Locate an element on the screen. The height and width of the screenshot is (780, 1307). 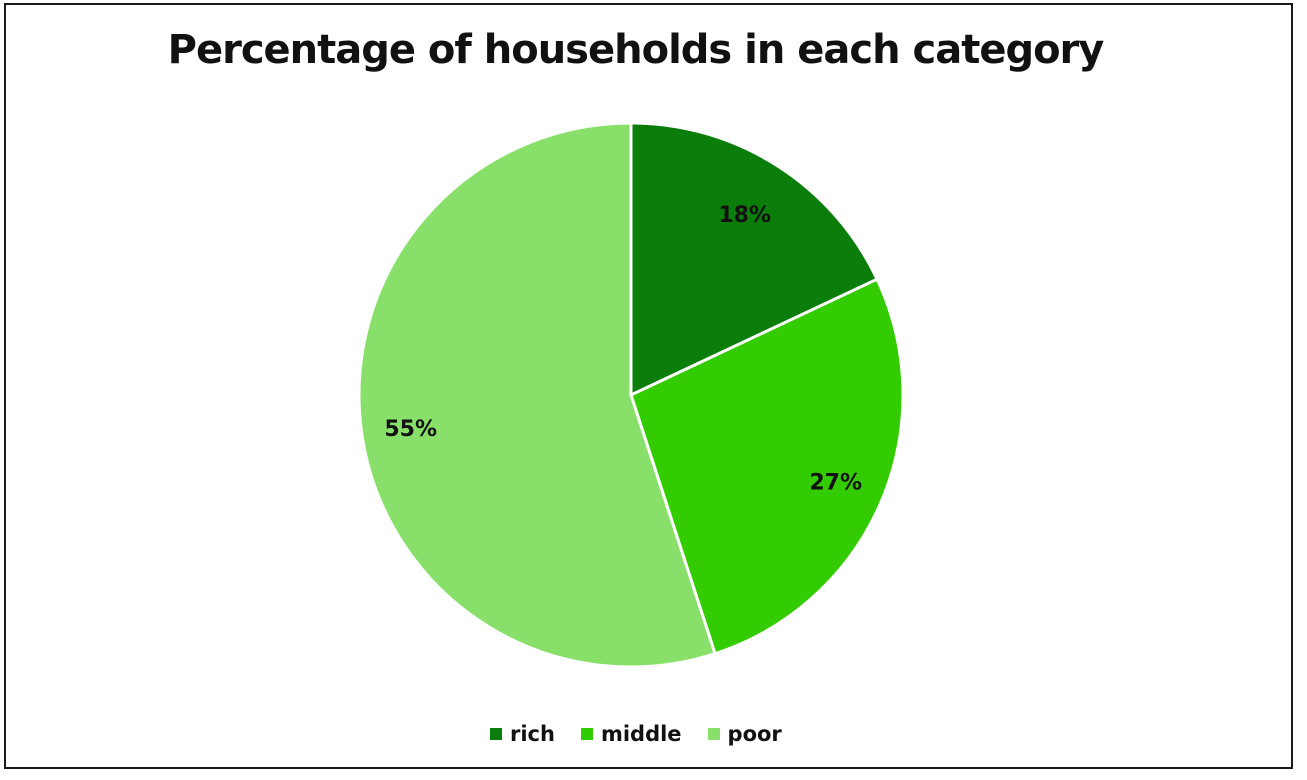
data-label-rich: 18% is located at coordinates (744, 215).